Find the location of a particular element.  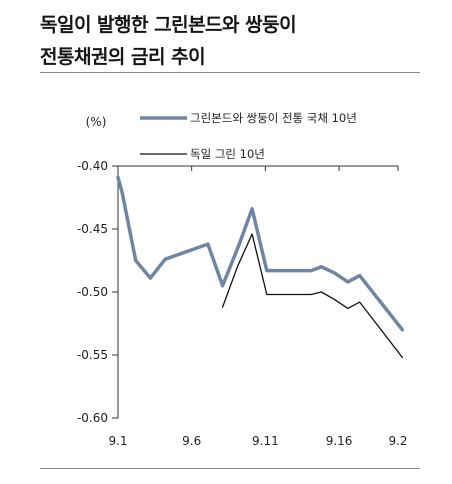

unit-label: (%) is located at coordinates (96, 122).